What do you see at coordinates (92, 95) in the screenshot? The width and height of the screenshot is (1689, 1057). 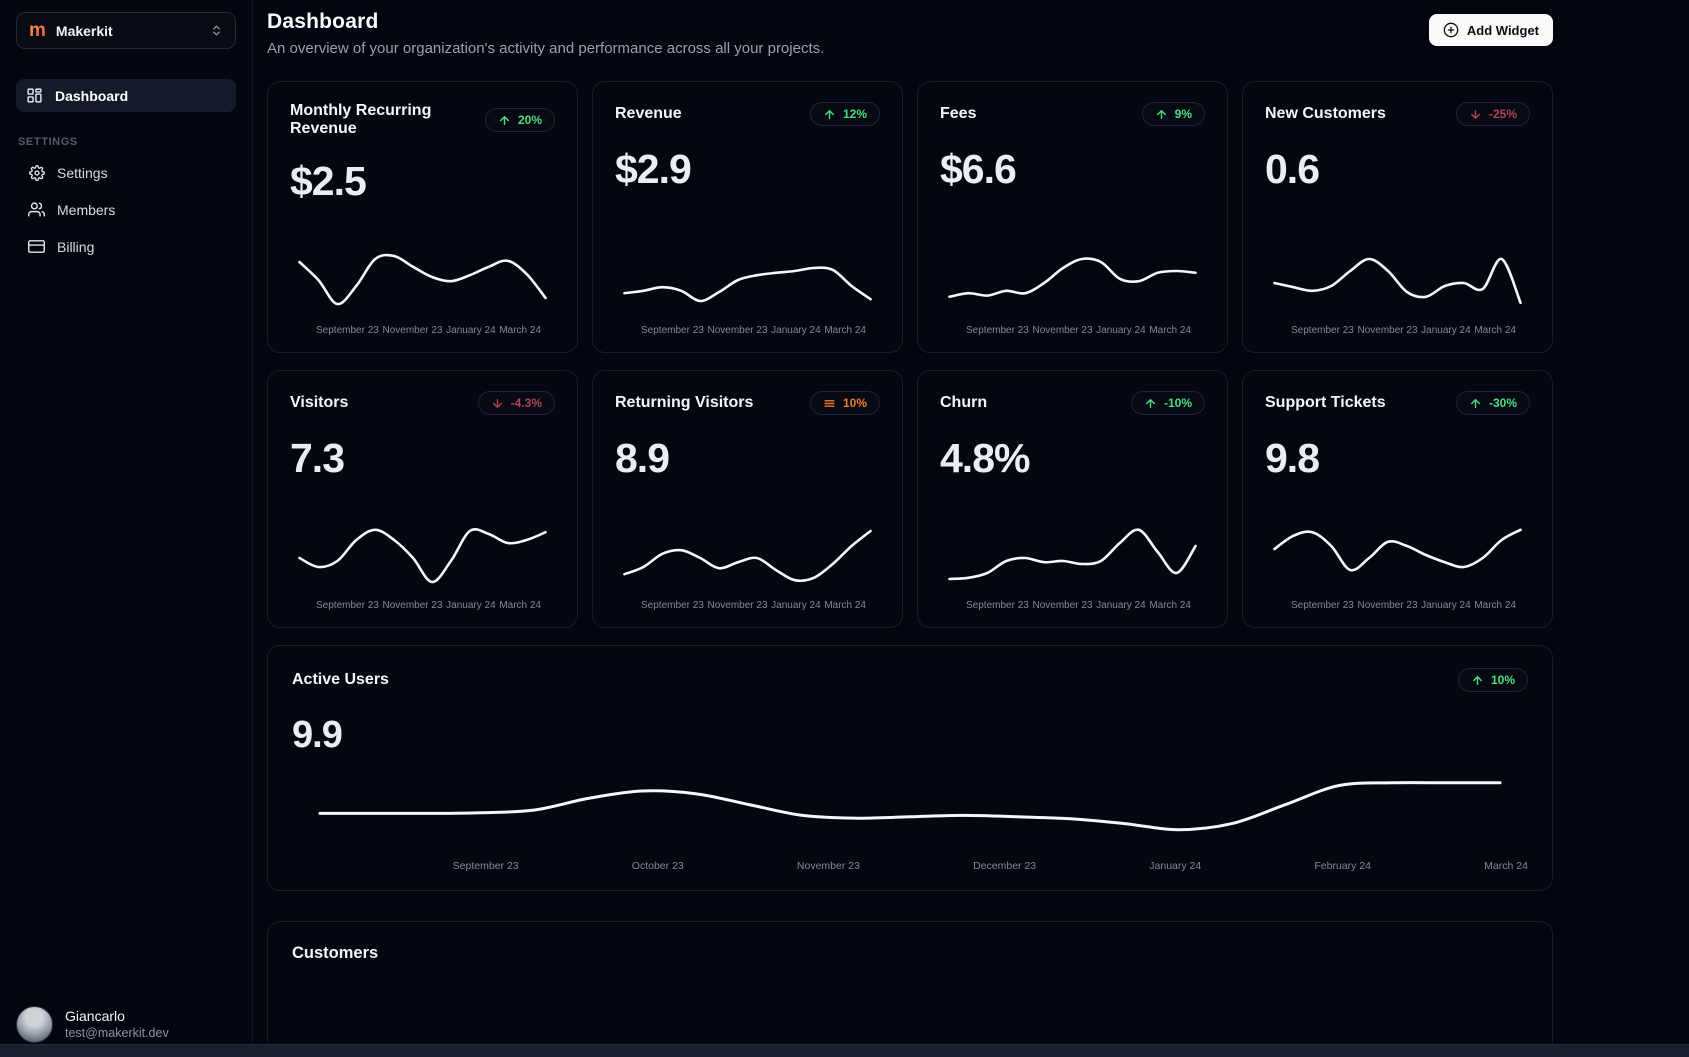 I see `sidebar-item-label: Dashboard` at bounding box center [92, 95].